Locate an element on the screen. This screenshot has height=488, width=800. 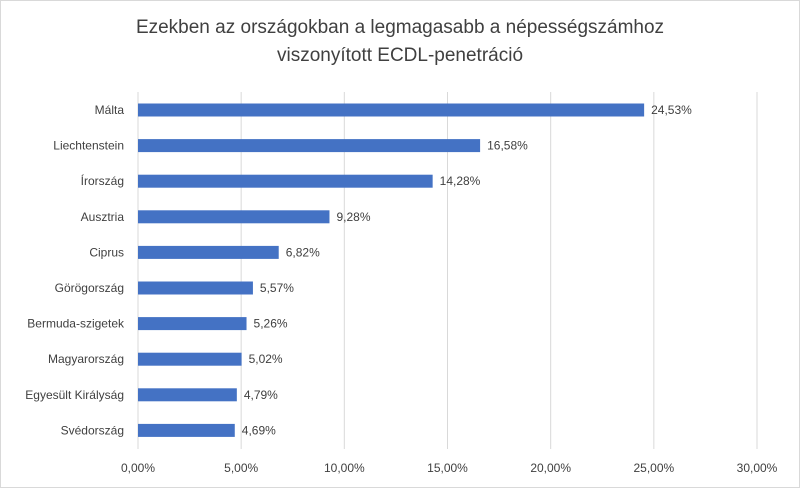
category-label-2: Írország is located at coordinates (102, 180).